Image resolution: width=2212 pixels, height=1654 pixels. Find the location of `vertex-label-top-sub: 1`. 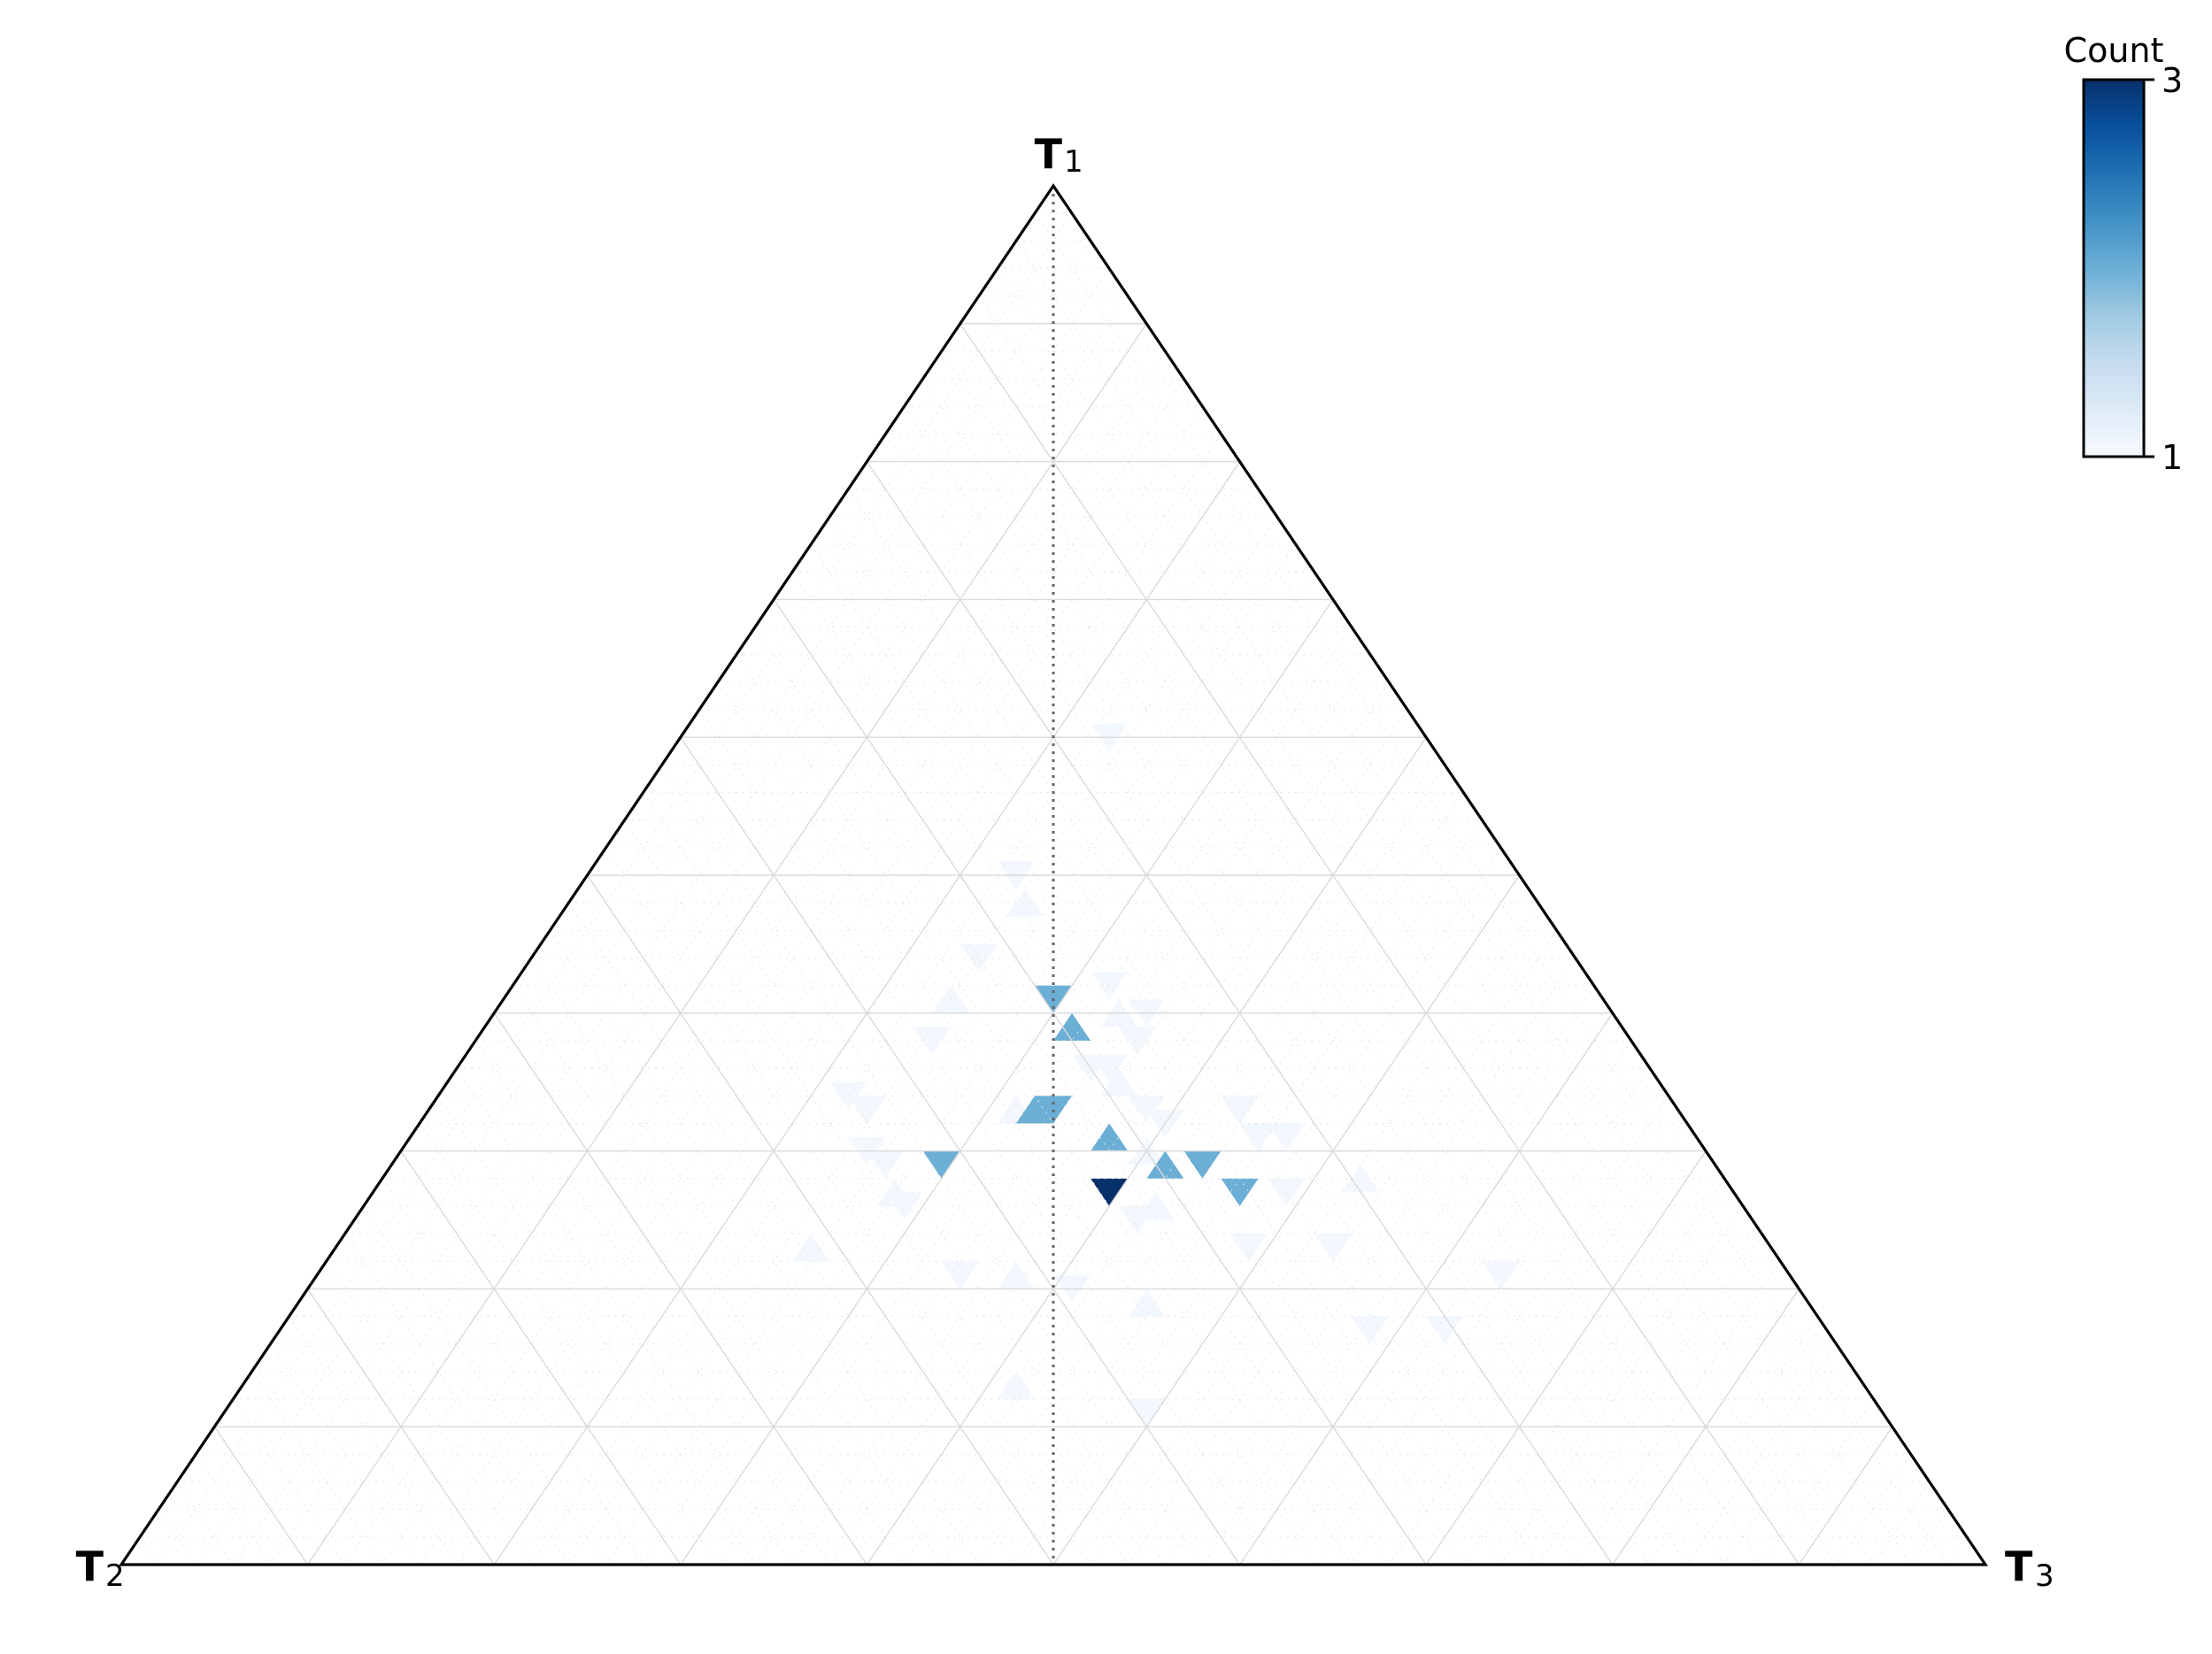

vertex-label-top-sub: 1 is located at coordinates (1073, 162).